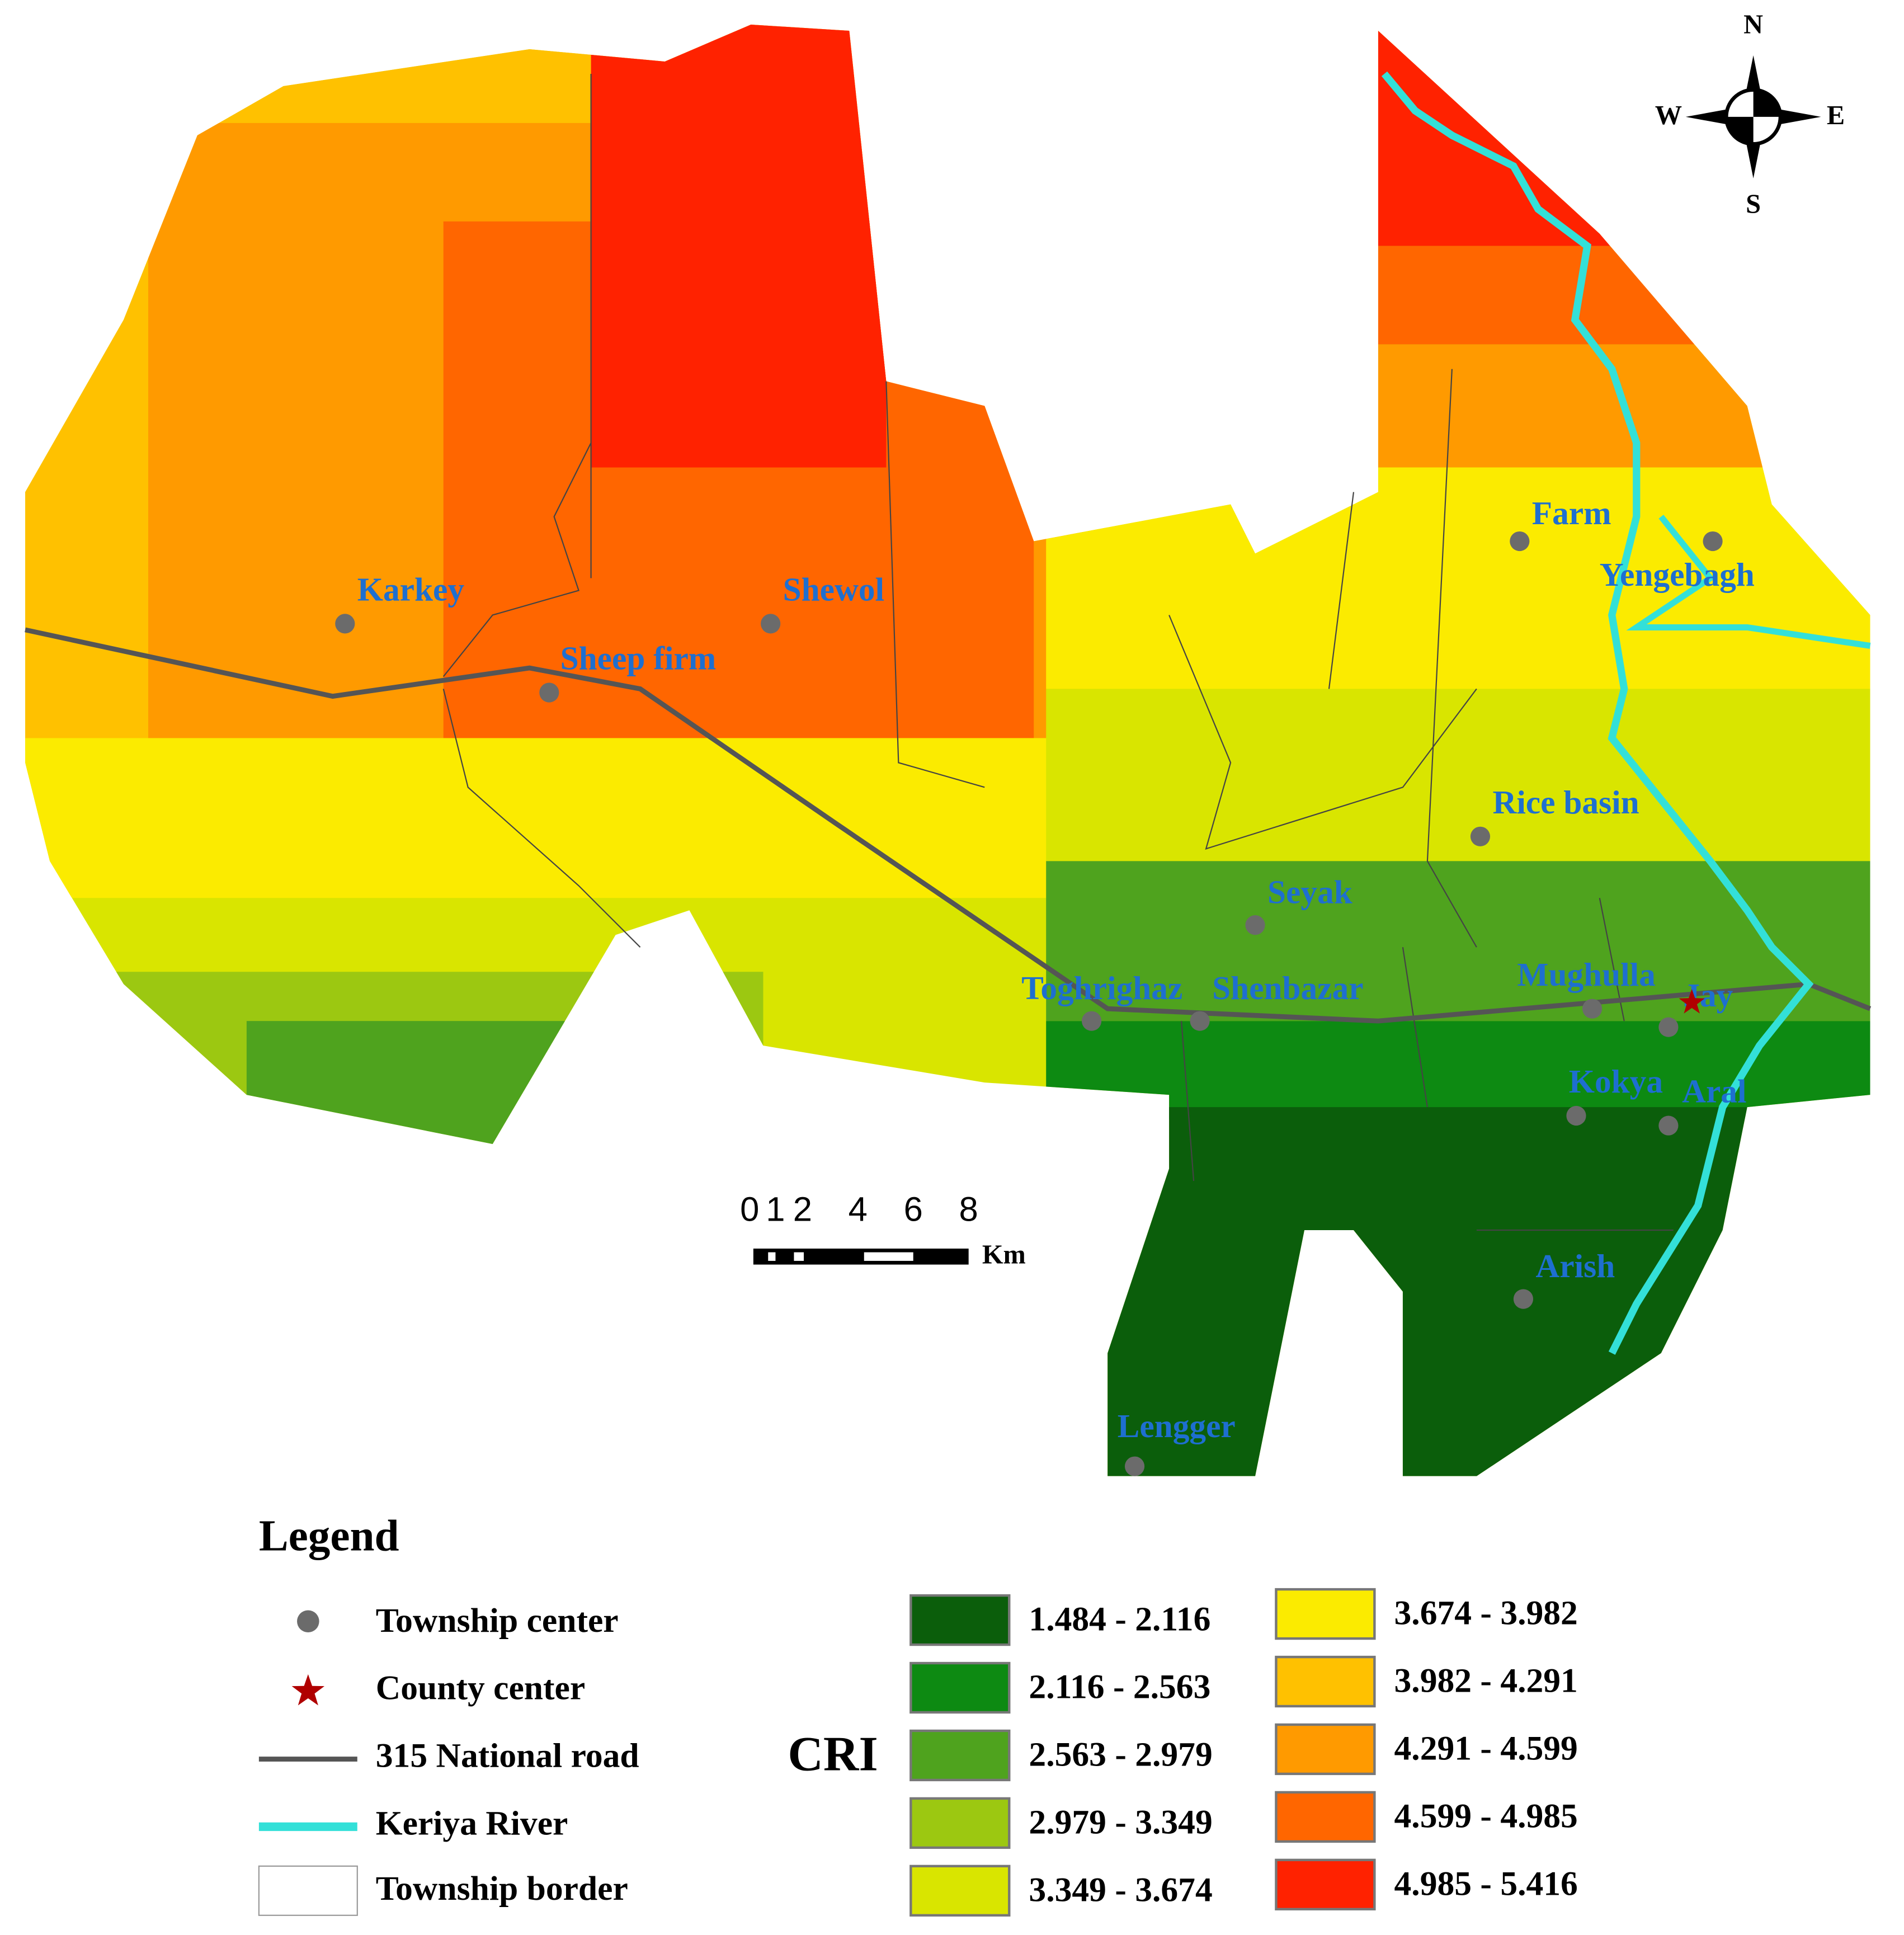 The image size is (1904, 1935). Describe the element at coordinates (308, 1690) in the screenshot. I see `legend-star` at that location.